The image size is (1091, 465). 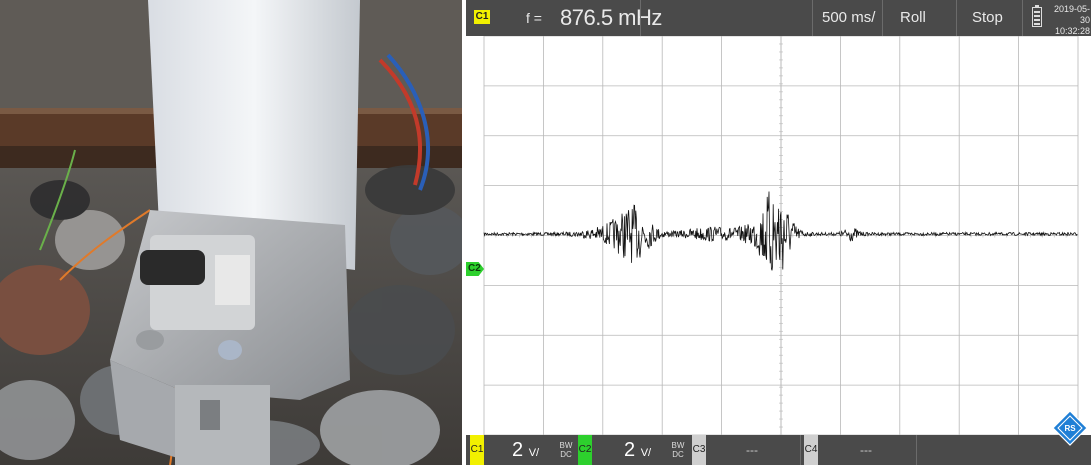 What do you see at coordinates (849, 17) in the screenshot?
I see `timebase-setting: 500 ms/` at bounding box center [849, 17].